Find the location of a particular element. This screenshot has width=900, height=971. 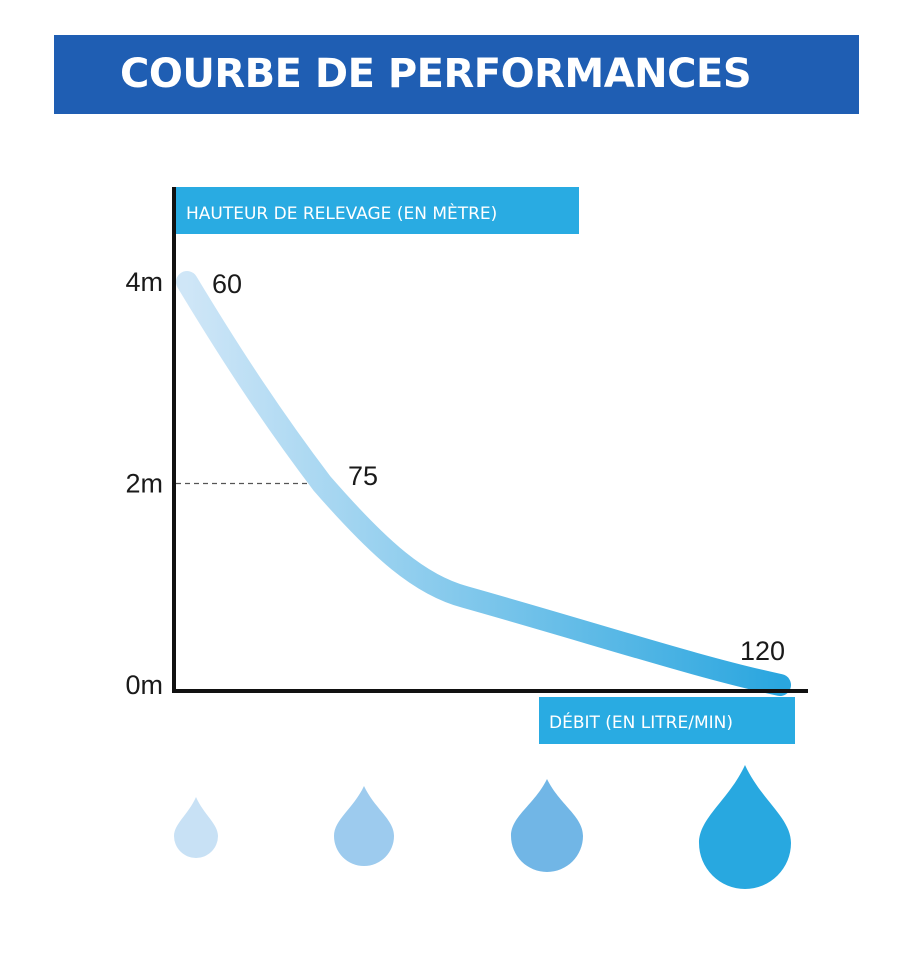

y-axis-label-box is located at coordinates (377, 210).